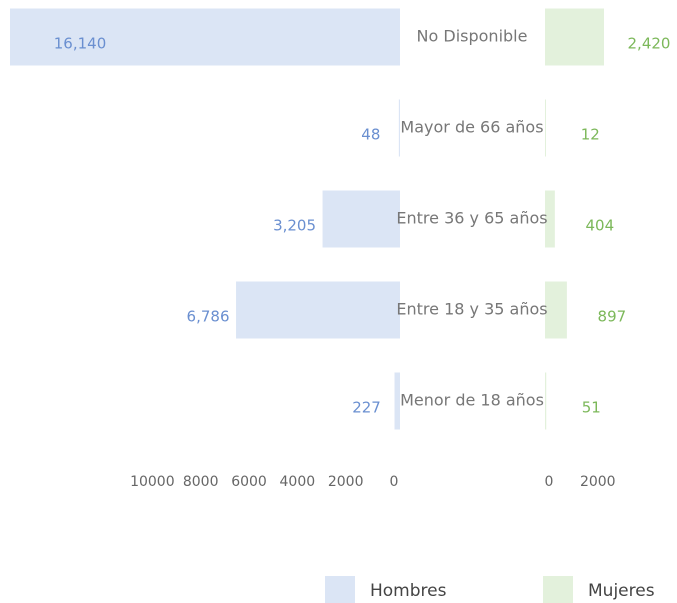  Describe the element at coordinates (472, 36) in the screenshot. I see `category-label: No Disponible` at that location.